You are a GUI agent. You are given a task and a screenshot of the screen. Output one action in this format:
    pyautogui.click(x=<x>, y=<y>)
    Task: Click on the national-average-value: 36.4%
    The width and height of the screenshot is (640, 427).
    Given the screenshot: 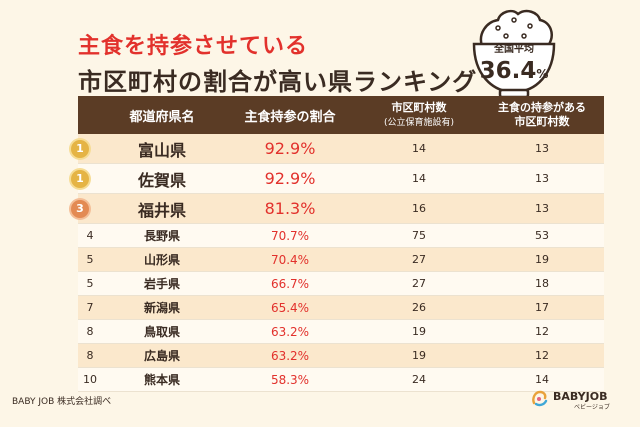 What is the action you would take?
    pyautogui.click(x=514, y=71)
    